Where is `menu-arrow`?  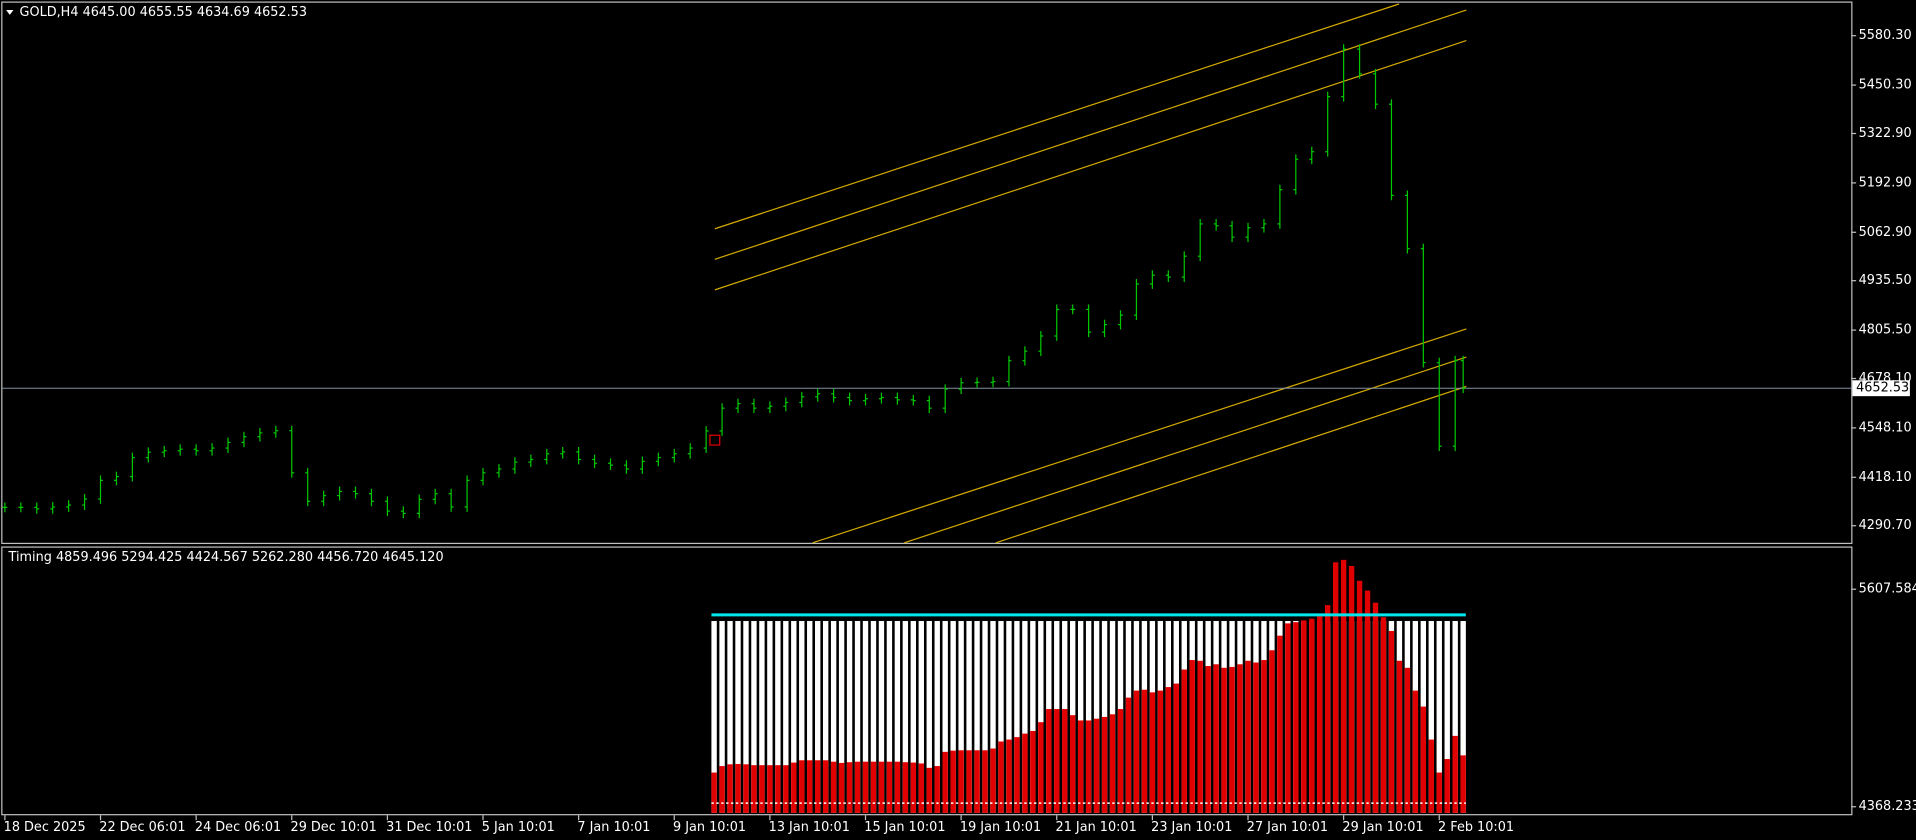
menu-arrow is located at coordinates (10, 12).